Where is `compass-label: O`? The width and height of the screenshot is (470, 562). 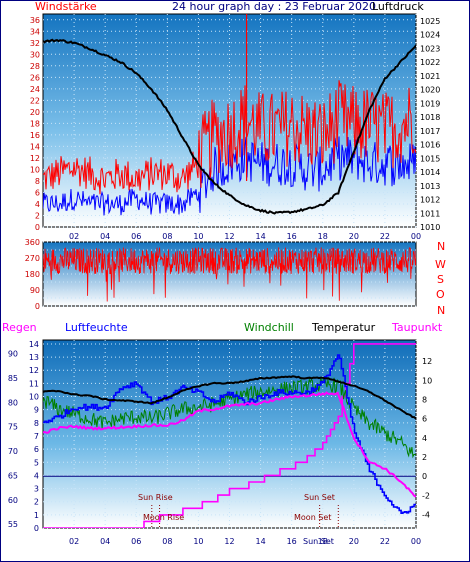 compass-label: O is located at coordinates (440, 294).